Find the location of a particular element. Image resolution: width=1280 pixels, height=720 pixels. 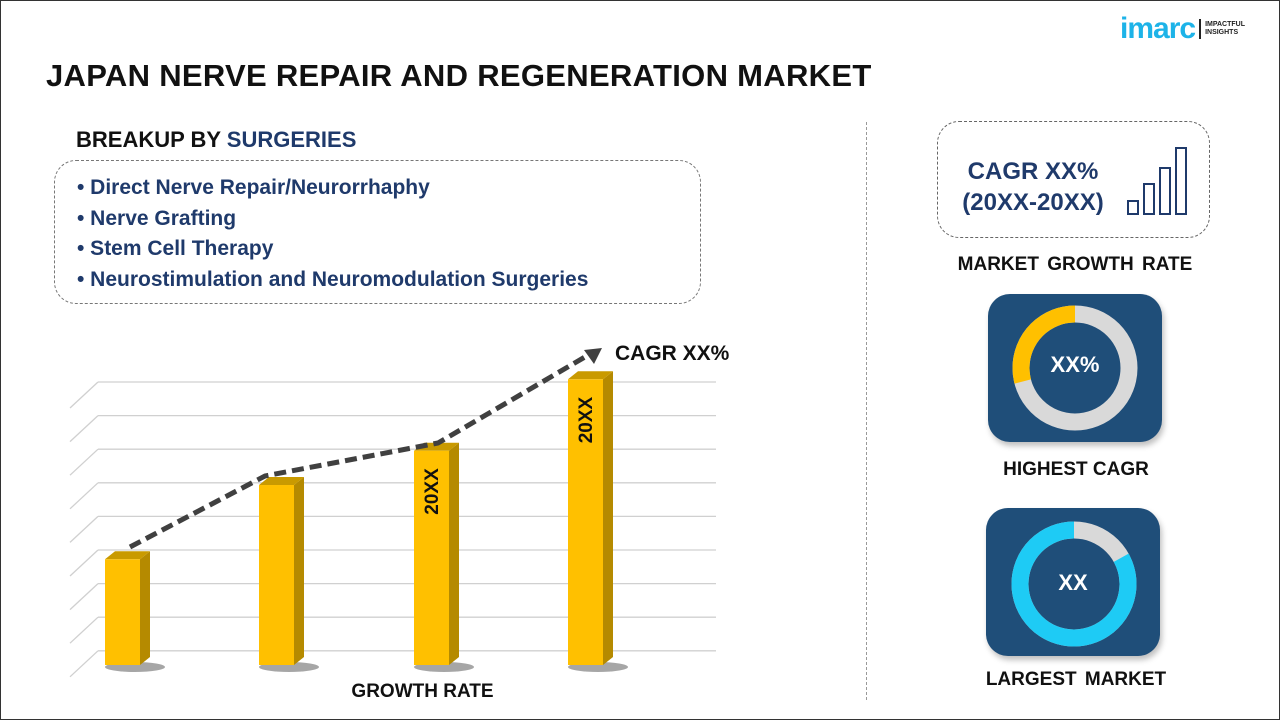

market-growth-label: MARKET GROWTH RATE is located at coordinates (1075, 264).